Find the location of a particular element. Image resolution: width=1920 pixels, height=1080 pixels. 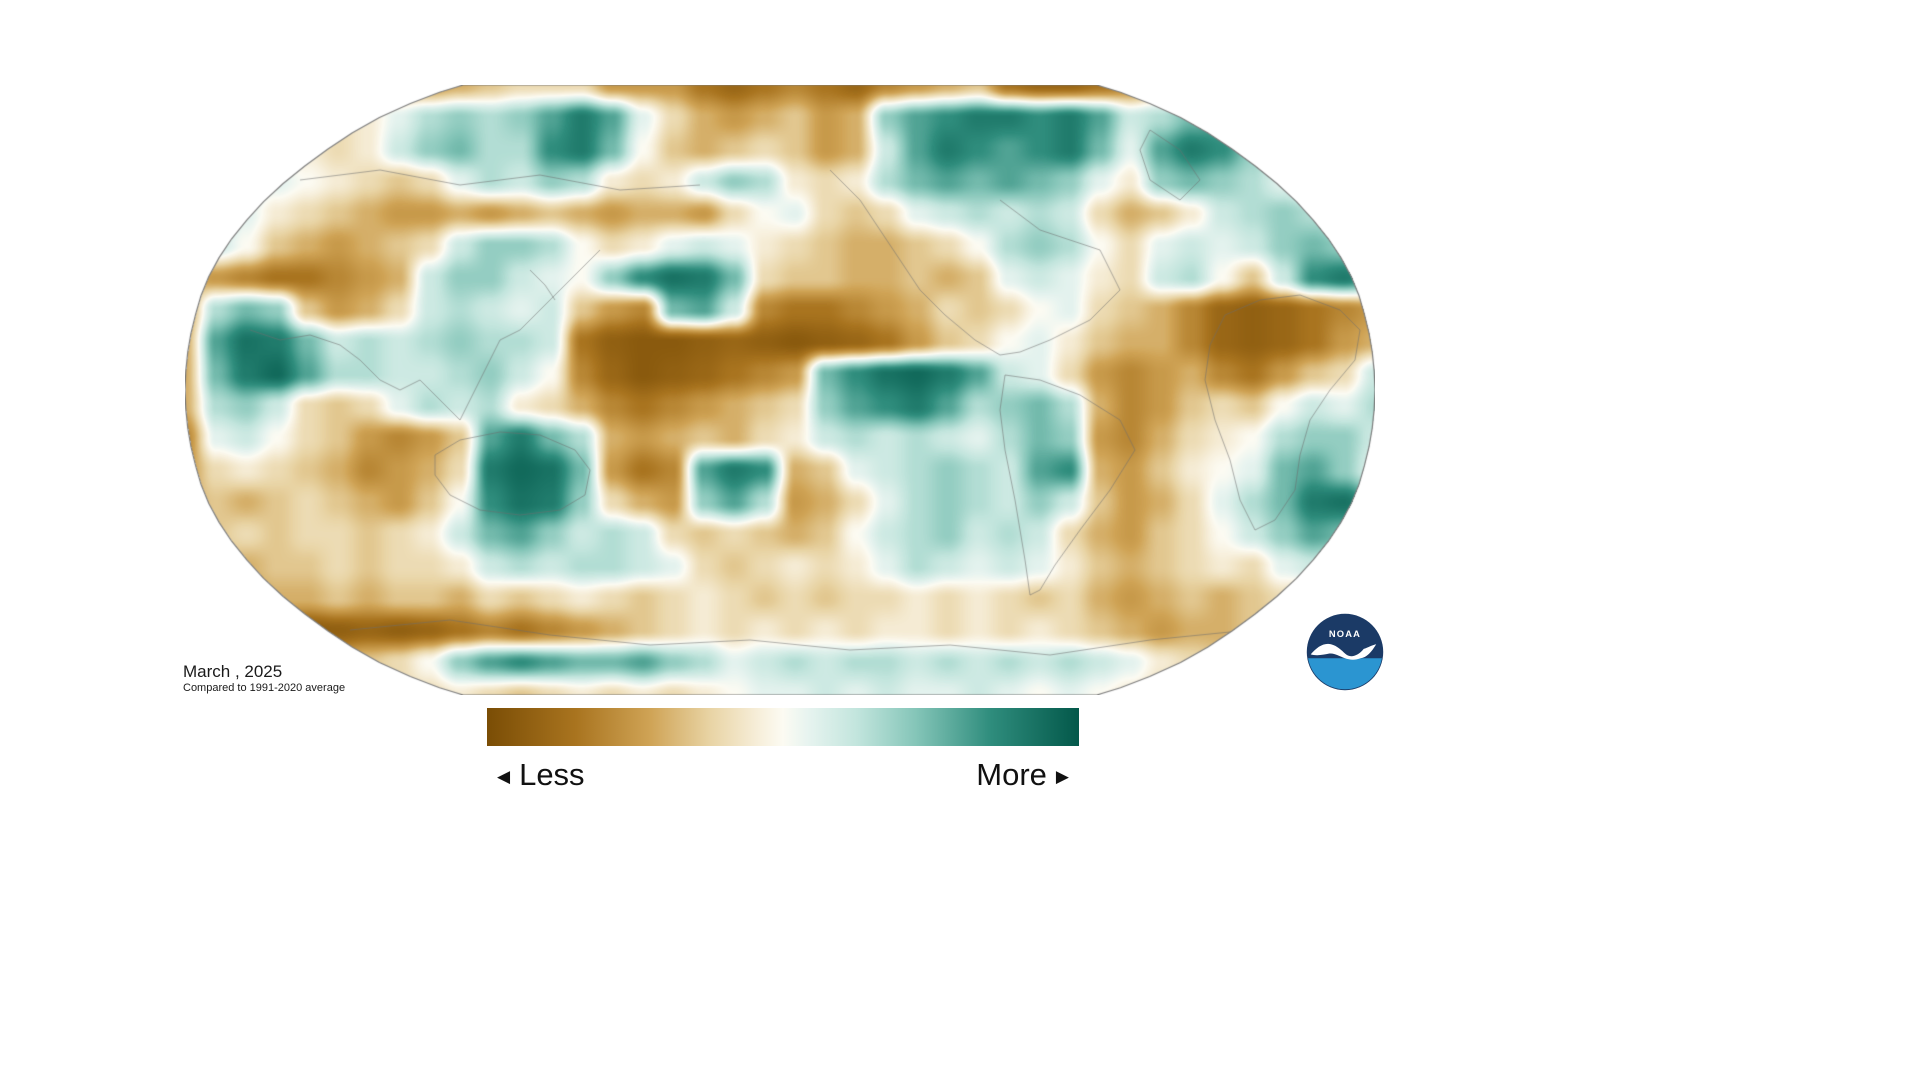

baseline-label: Compared to 1991-2020 average is located at coordinates (264, 688).